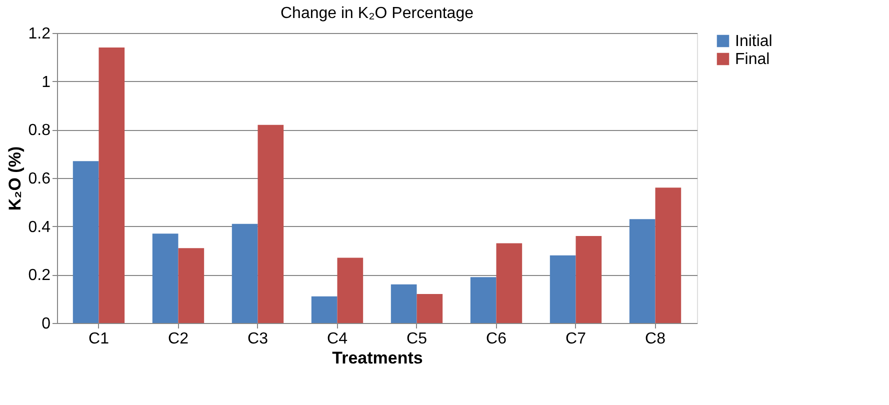  Describe the element at coordinates (496, 339) in the screenshot. I see `x-tick-label: C6` at that location.